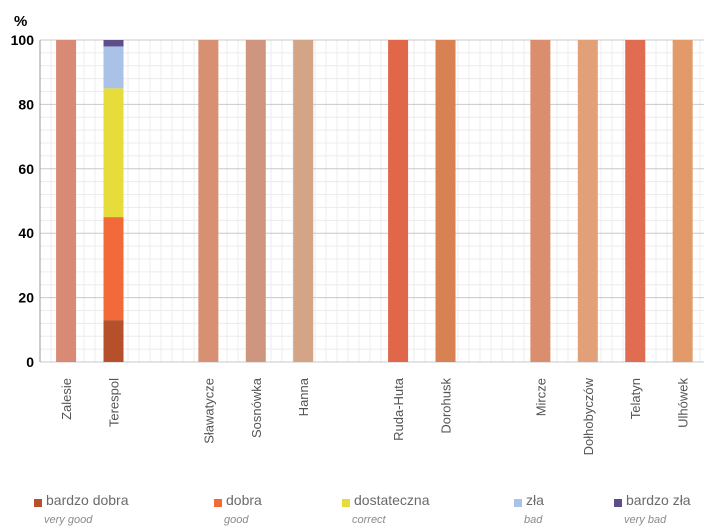  What do you see at coordinates (635, 398) in the screenshot?
I see `x-tick-label: Telatyn` at bounding box center [635, 398].